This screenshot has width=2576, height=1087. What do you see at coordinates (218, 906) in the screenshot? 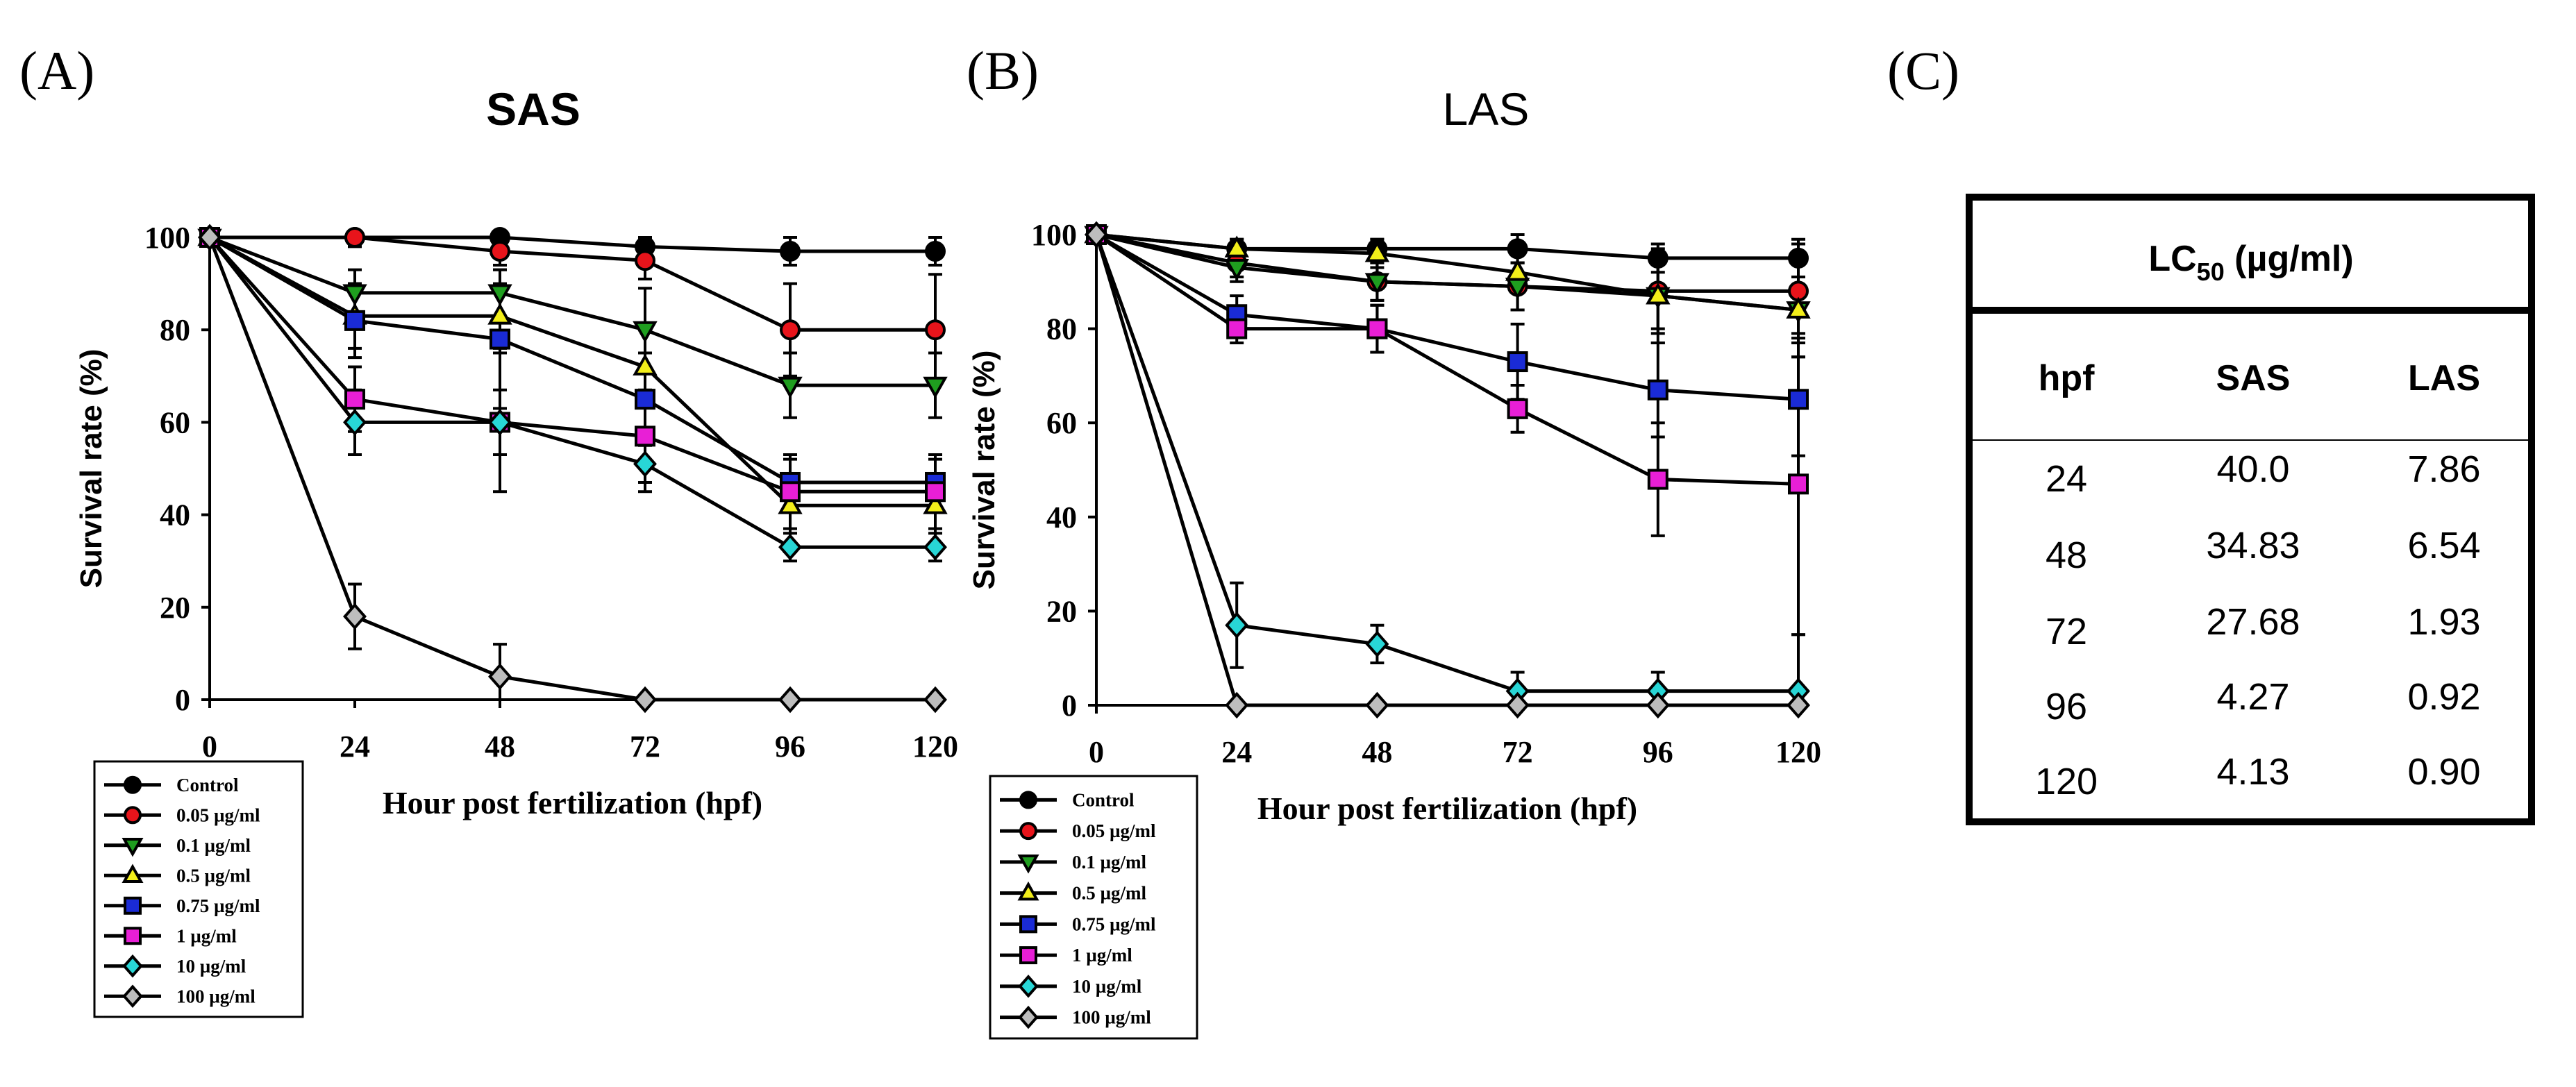
I see `legend-label: 0.75 µg/ml` at bounding box center [218, 906].